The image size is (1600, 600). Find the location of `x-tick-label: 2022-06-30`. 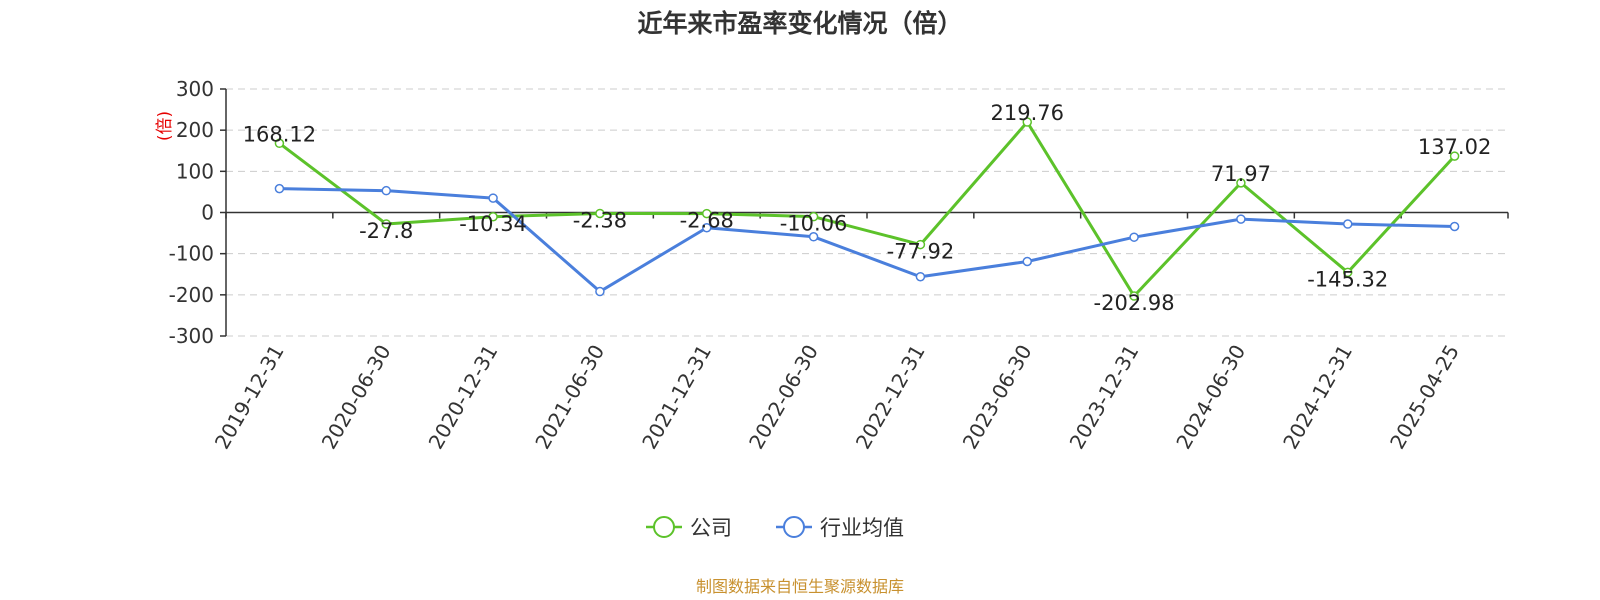

x-tick-label: 2022-06-30 is located at coordinates (783, 397).